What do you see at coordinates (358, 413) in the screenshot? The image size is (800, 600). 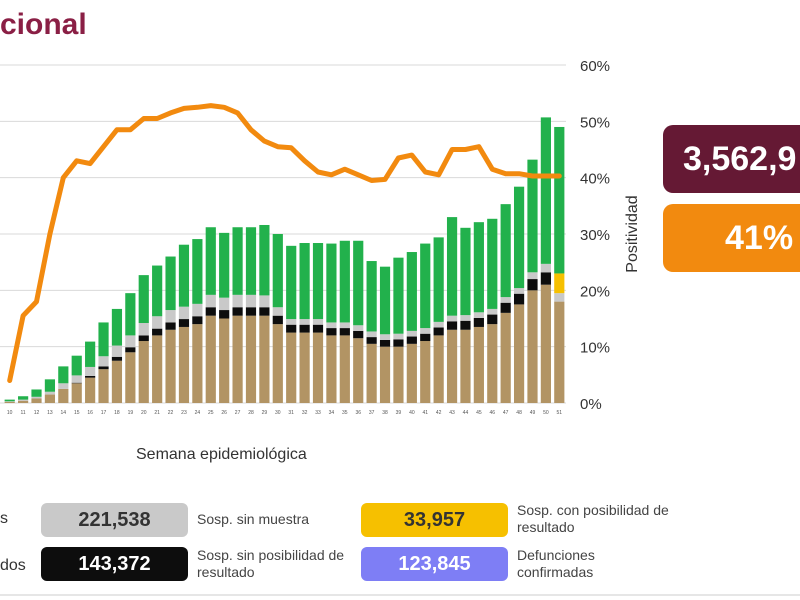 I see `x-tick-label: 36` at bounding box center [358, 413].